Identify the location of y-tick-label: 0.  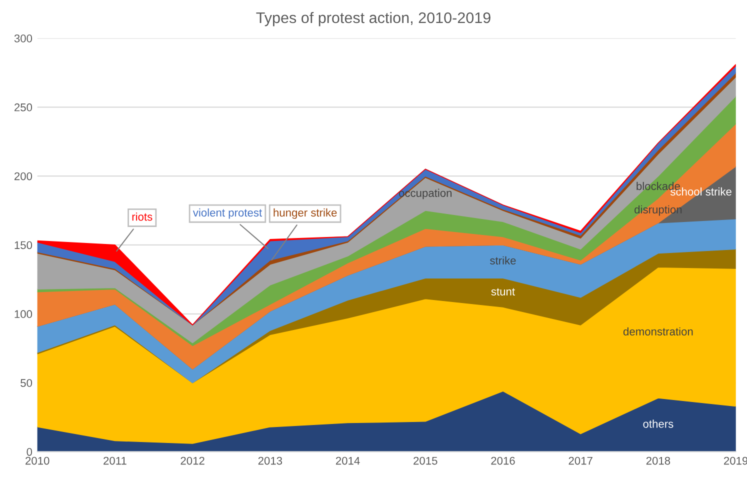
(29, 452).